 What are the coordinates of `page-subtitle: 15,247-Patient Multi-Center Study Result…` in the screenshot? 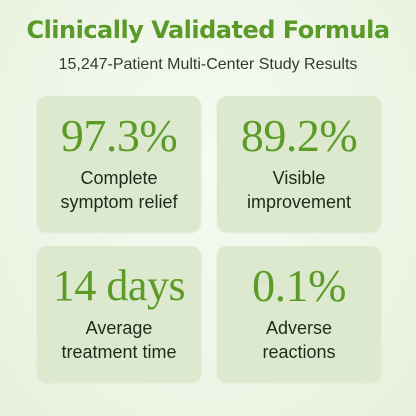 It's located at (208, 64).